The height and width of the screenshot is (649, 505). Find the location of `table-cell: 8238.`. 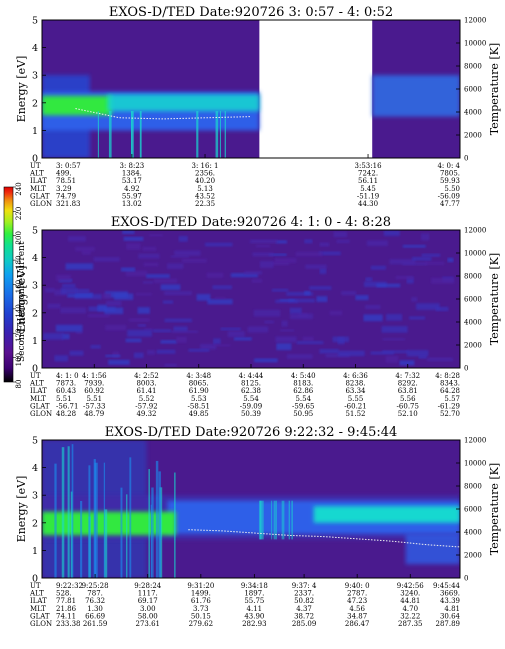

table-cell: 8238. is located at coordinates (355, 384).